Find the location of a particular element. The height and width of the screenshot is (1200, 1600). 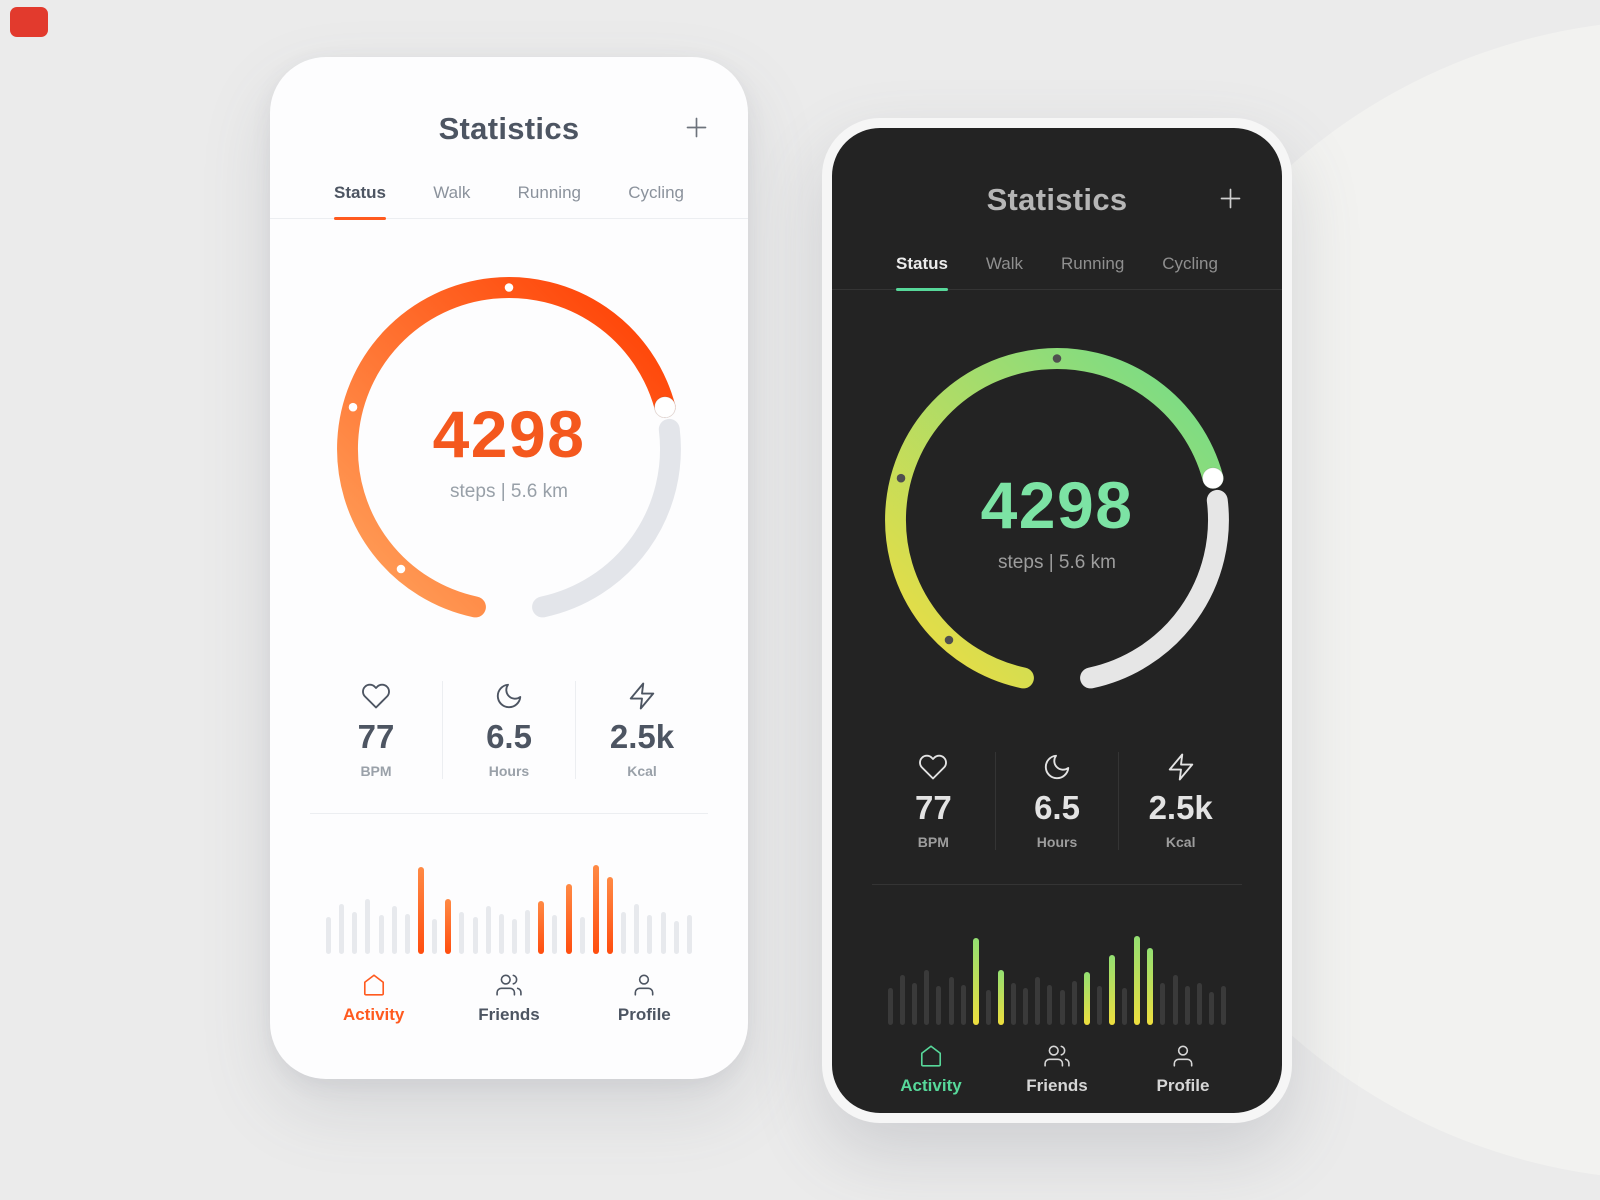

progress-ring-graphic is located at coordinates (1057, 518).